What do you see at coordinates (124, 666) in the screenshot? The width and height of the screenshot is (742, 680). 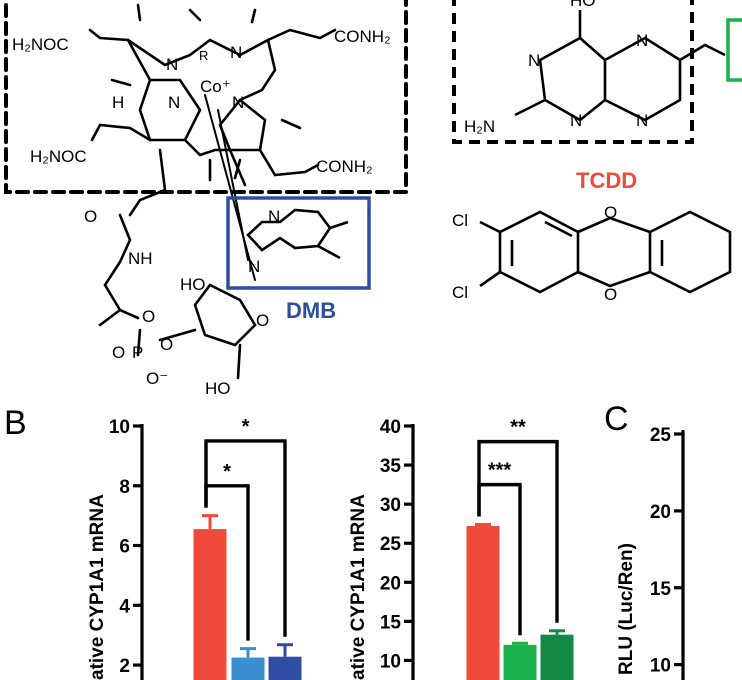 I see `chart-1-ytick-label: 2` at bounding box center [124, 666].